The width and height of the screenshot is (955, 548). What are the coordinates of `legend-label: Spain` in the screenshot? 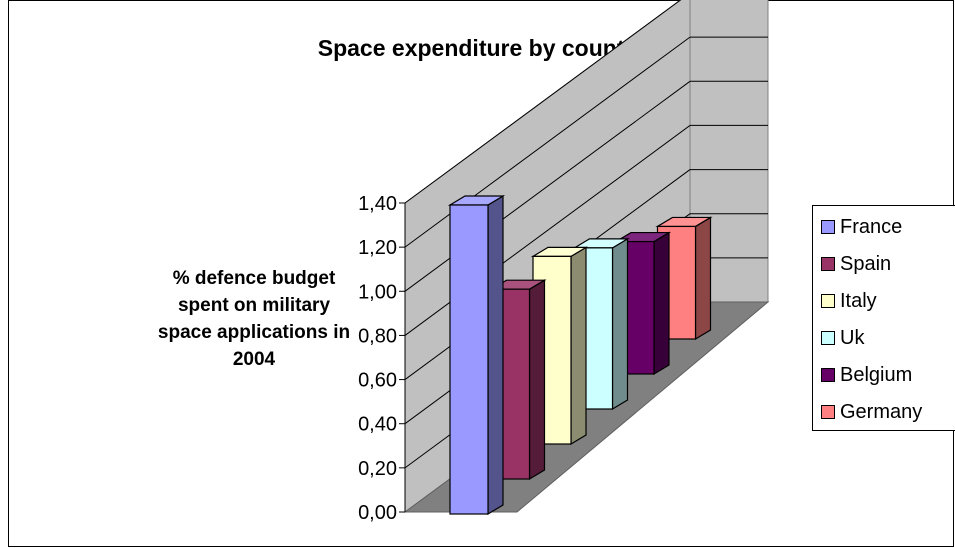 It's located at (866, 263).